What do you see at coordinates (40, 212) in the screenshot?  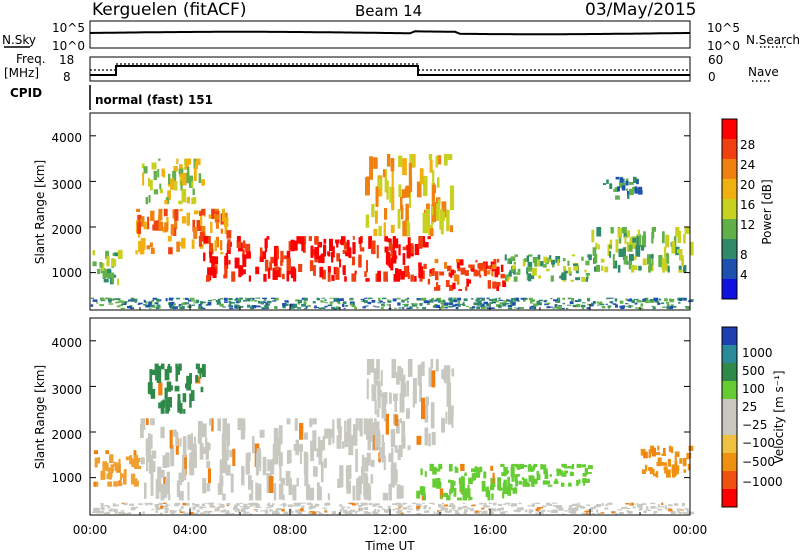 I see `power-y-axis-title: Slant Range [km]` at bounding box center [40, 212].